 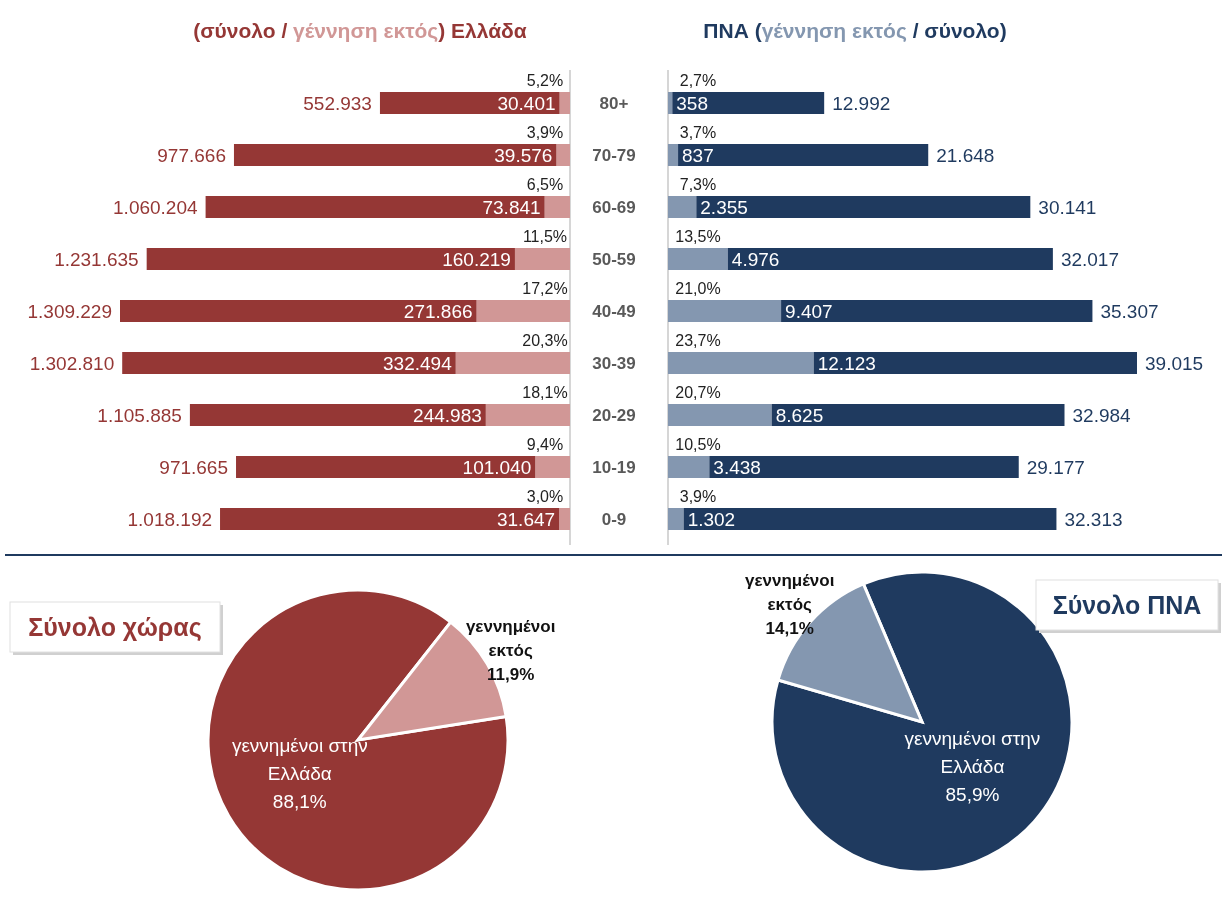 I want to click on annotation: 18,1%, so click(x=545, y=392).